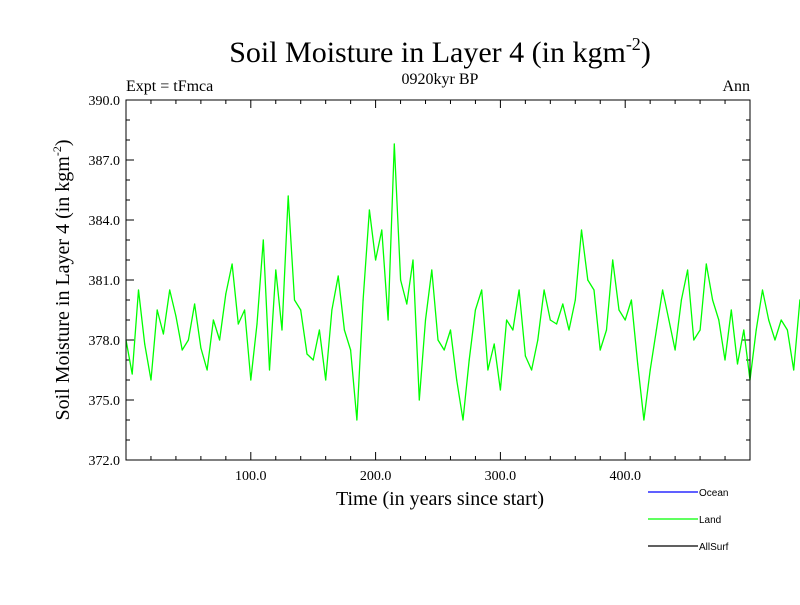 This screenshot has width=800, height=605. I want to click on chart-title: Soil Moisture in Layer 4 (in kgm-2), so click(440, 51).